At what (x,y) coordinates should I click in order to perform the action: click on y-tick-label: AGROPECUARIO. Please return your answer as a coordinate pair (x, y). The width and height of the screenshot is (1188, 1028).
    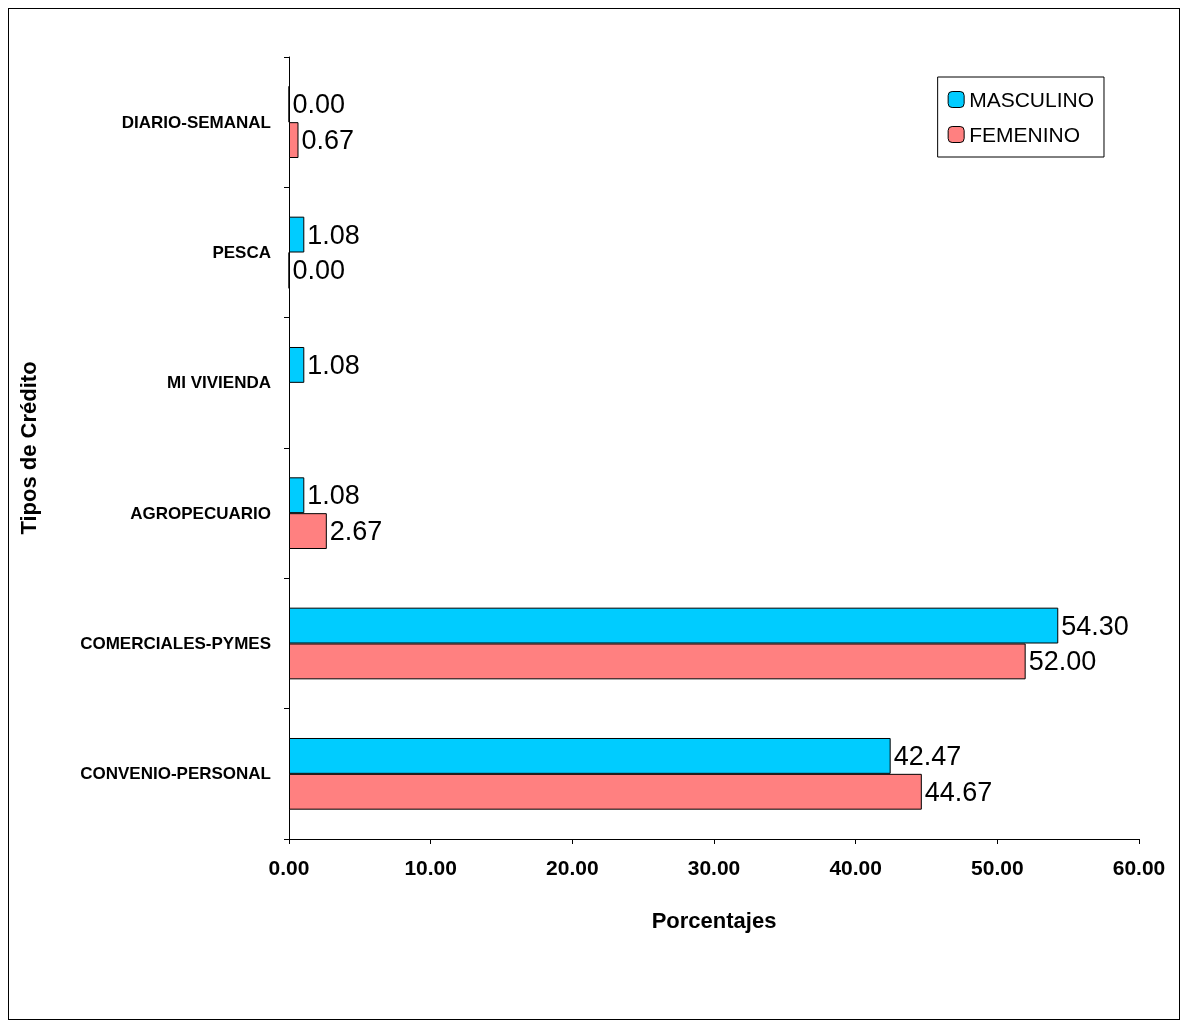
    Looking at the image, I should click on (200, 513).